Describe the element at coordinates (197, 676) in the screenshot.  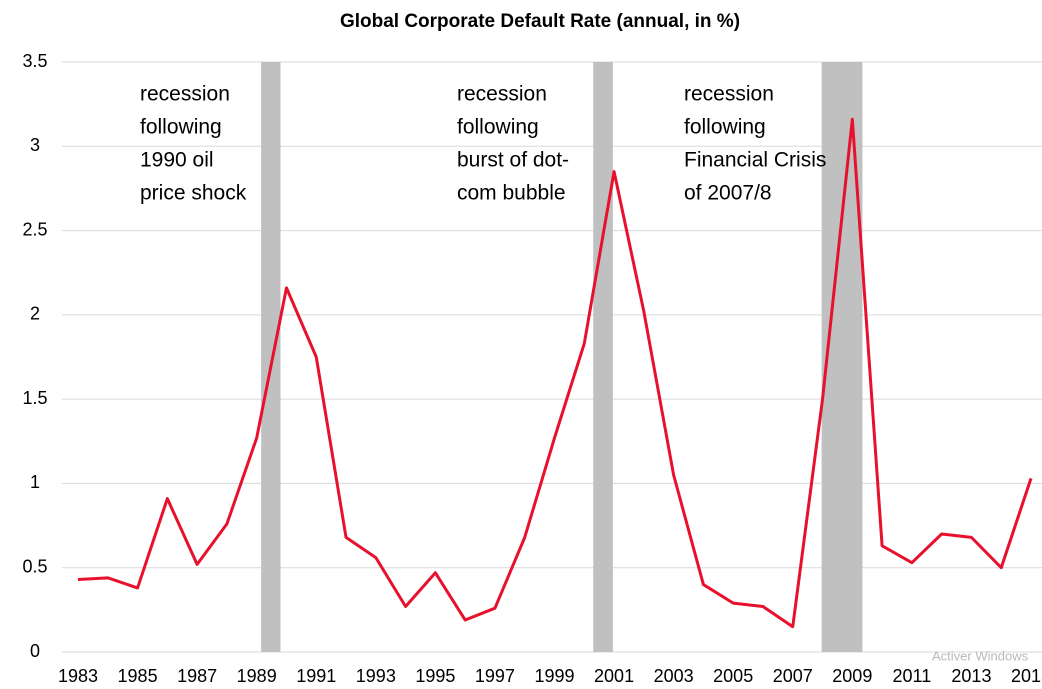
I see `x-tick-label: 1987` at that location.